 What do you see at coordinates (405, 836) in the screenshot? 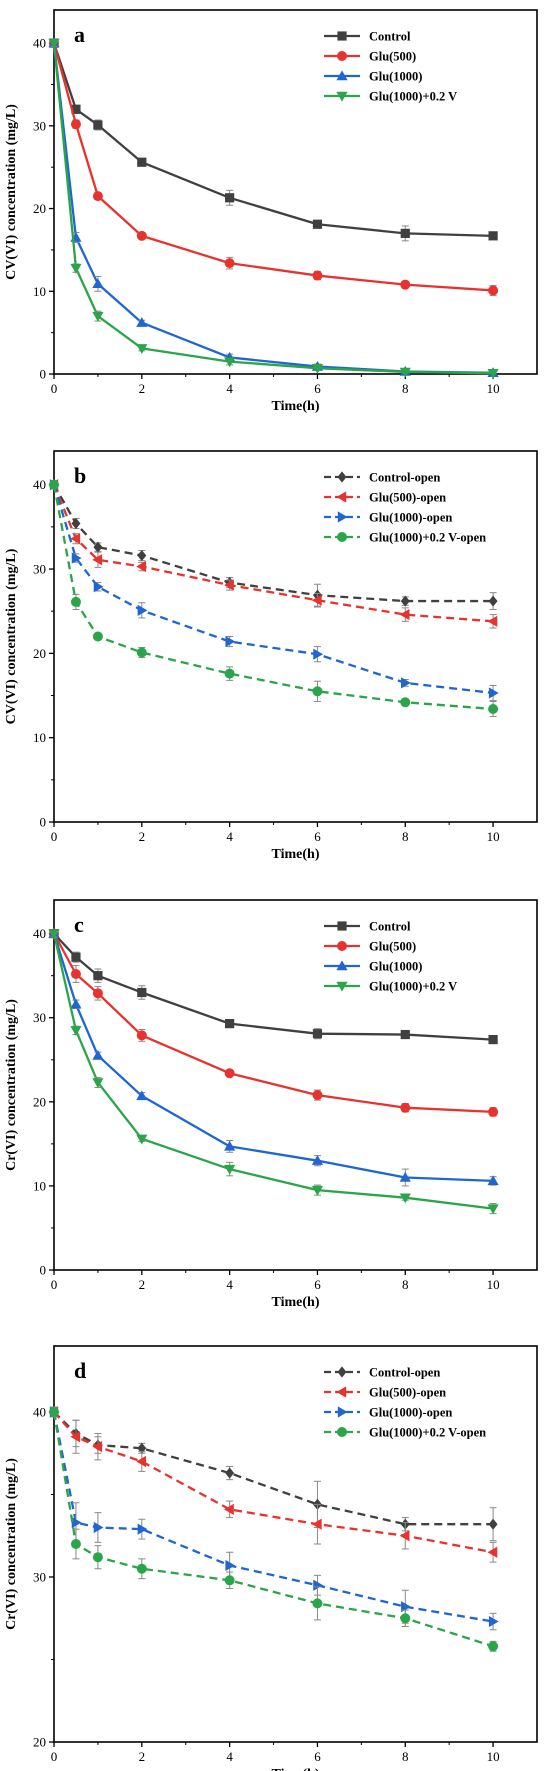
I see `panel-b-x-tick-label: 8` at bounding box center [405, 836].